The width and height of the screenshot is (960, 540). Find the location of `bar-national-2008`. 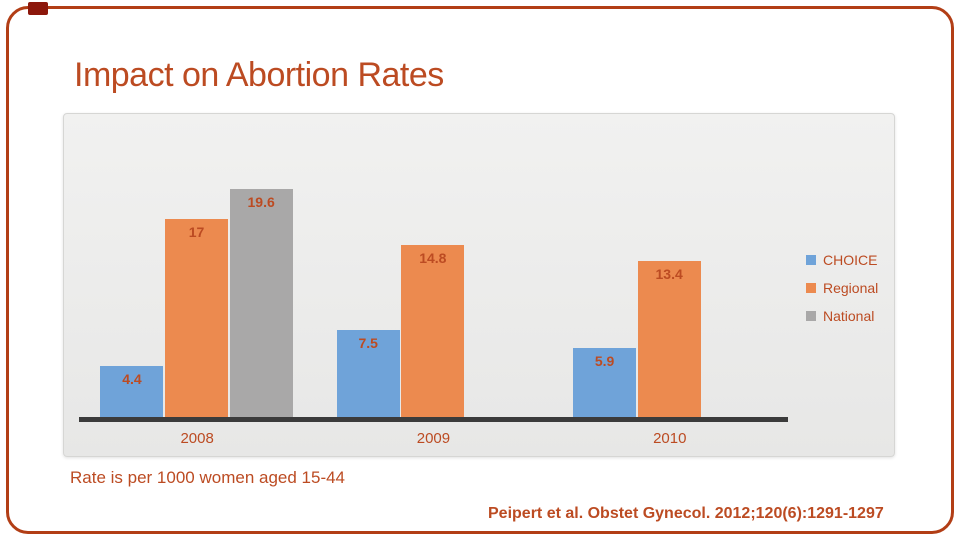

bar-national-2008 is located at coordinates (261, 303).